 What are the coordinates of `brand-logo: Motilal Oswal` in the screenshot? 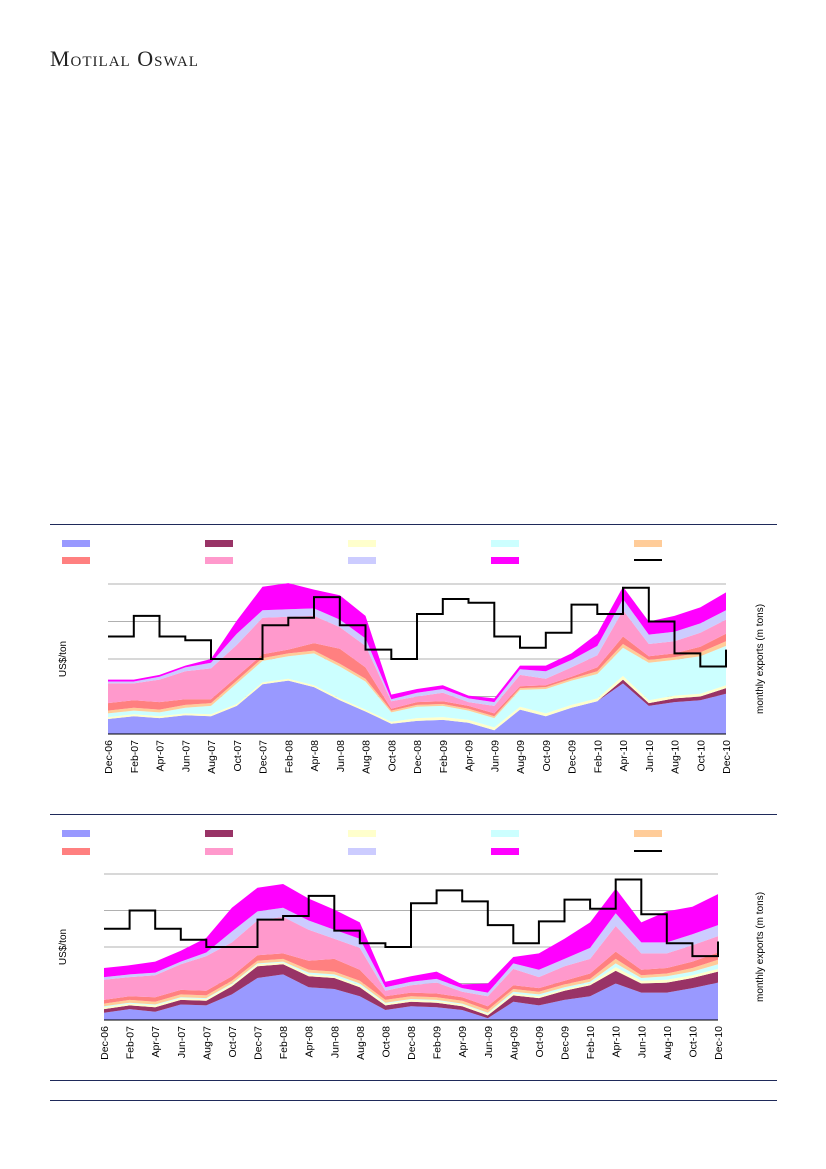 It's located at (124, 58).